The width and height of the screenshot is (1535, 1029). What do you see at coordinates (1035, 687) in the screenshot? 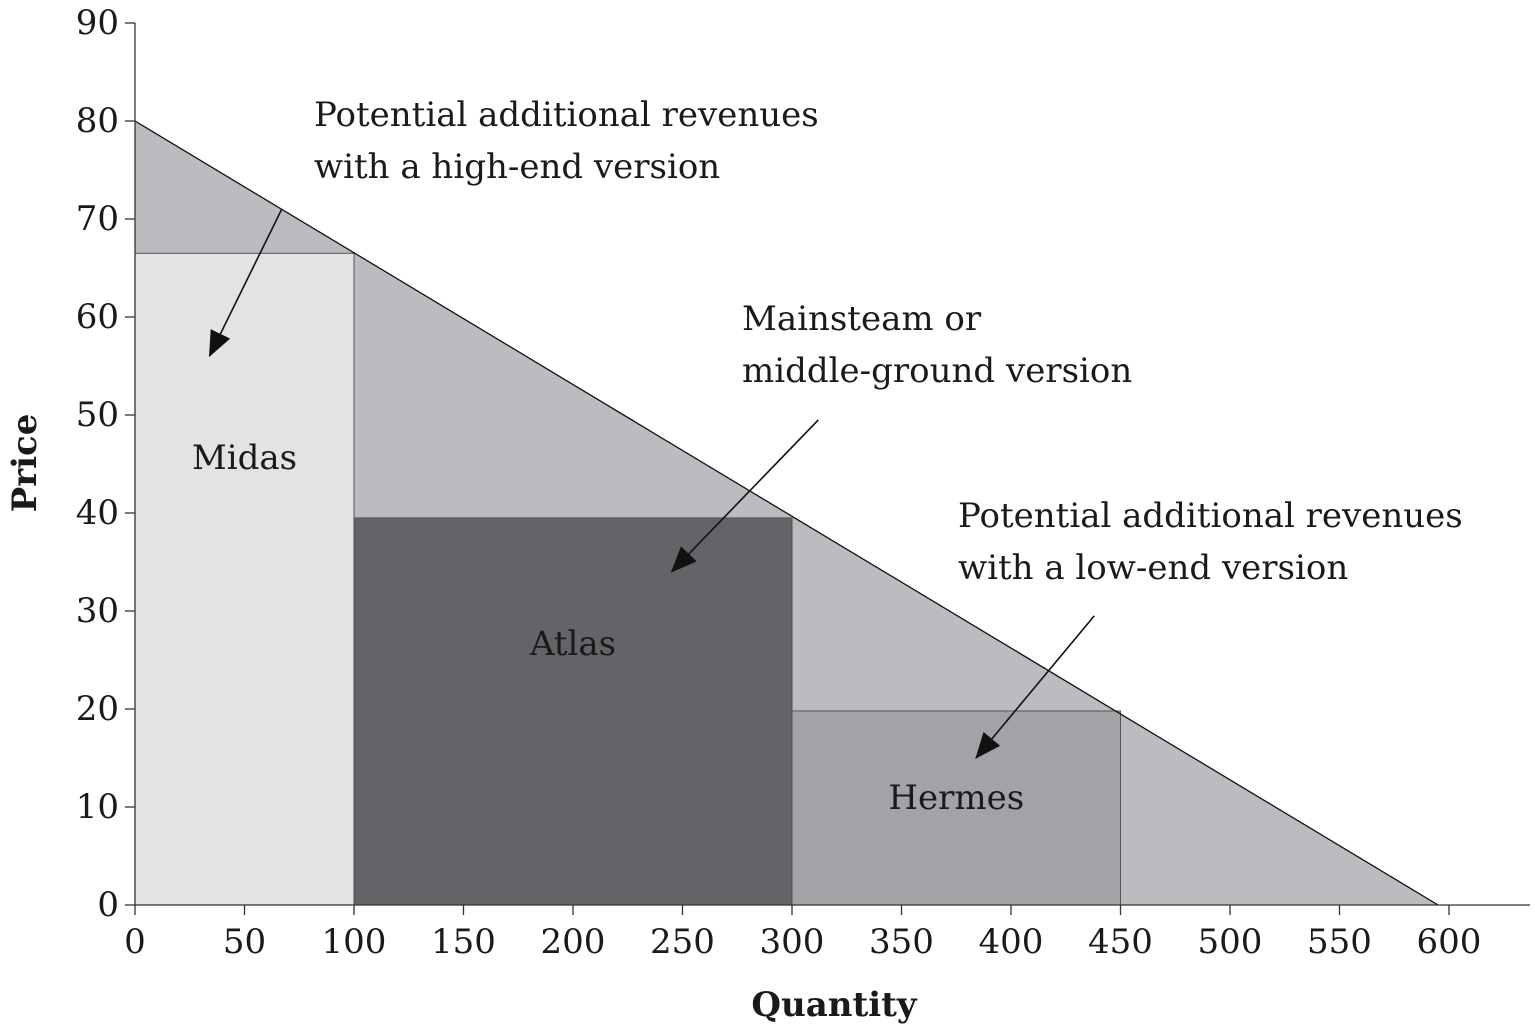
I see `annotation-3-arrow` at bounding box center [1035, 687].